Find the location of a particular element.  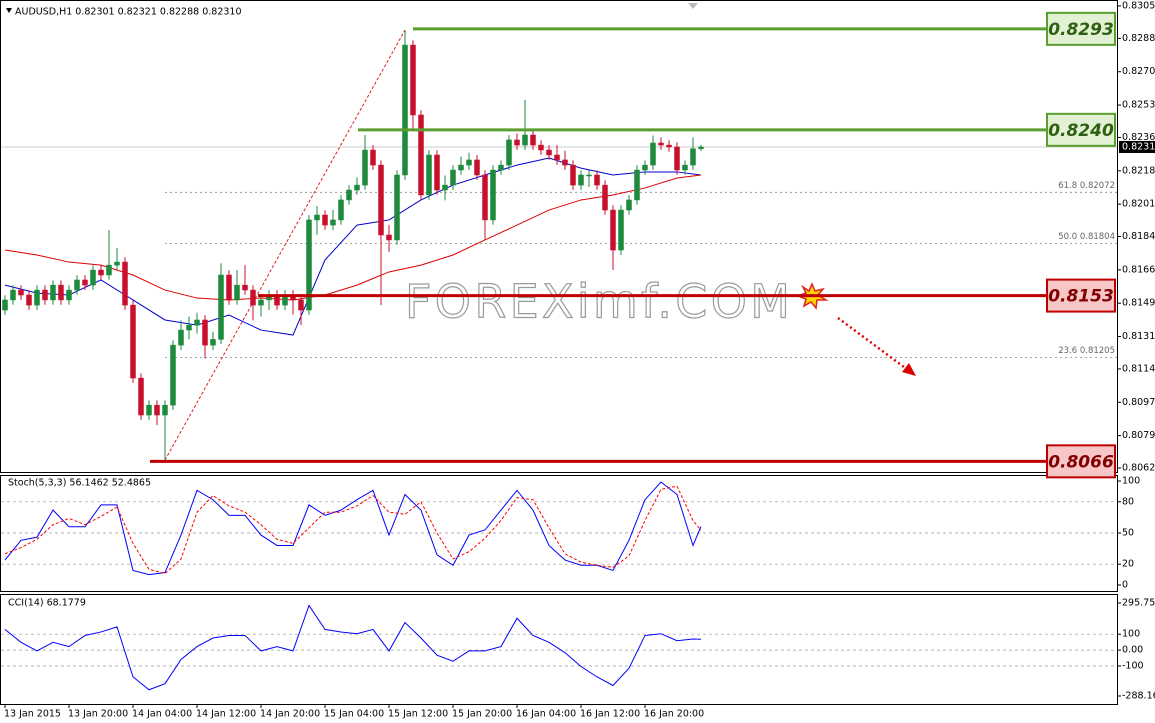

y-tick-label: -100 is located at coordinates (1133, 666).